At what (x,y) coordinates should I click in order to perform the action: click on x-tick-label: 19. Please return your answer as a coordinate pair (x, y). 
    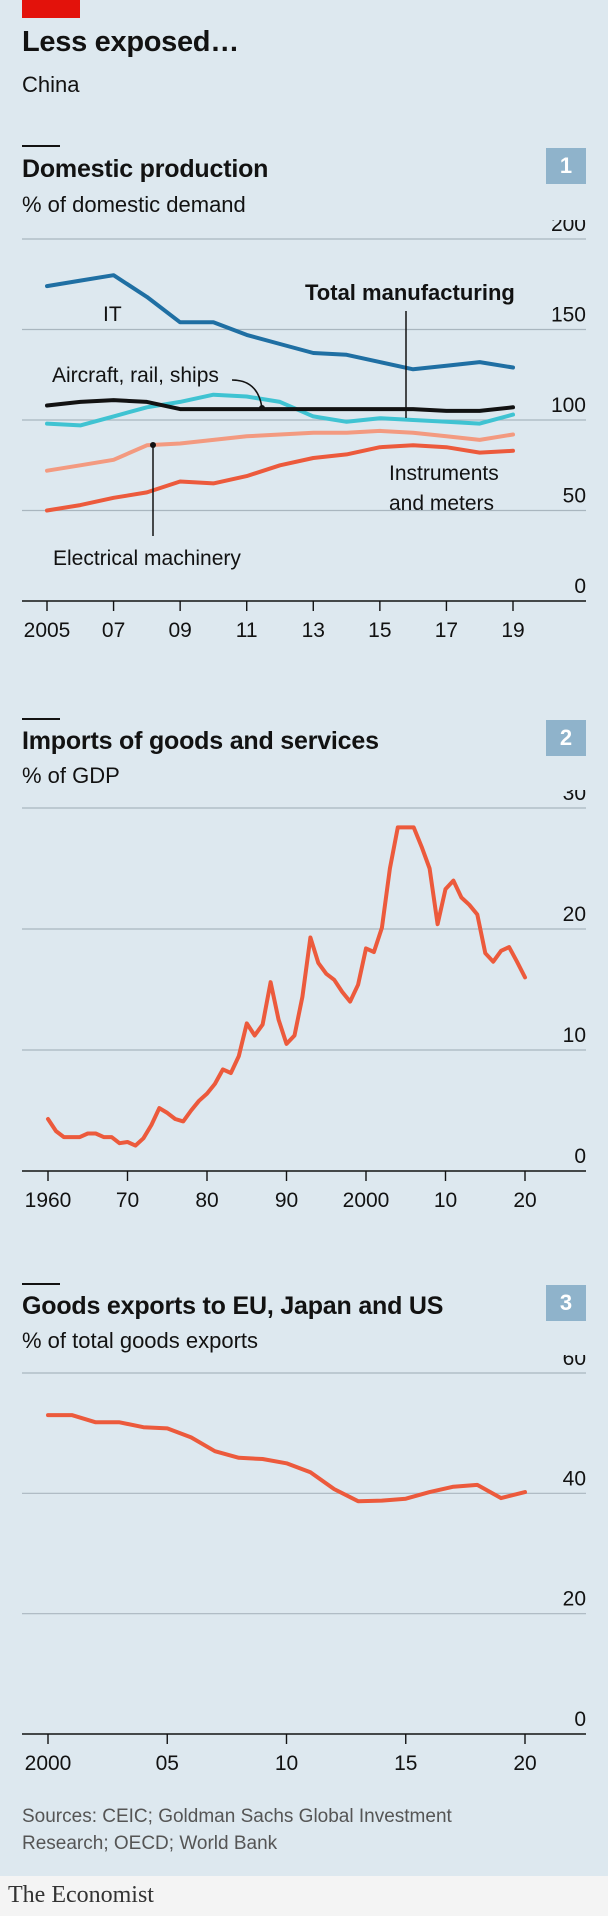
    Looking at the image, I should click on (512, 630).